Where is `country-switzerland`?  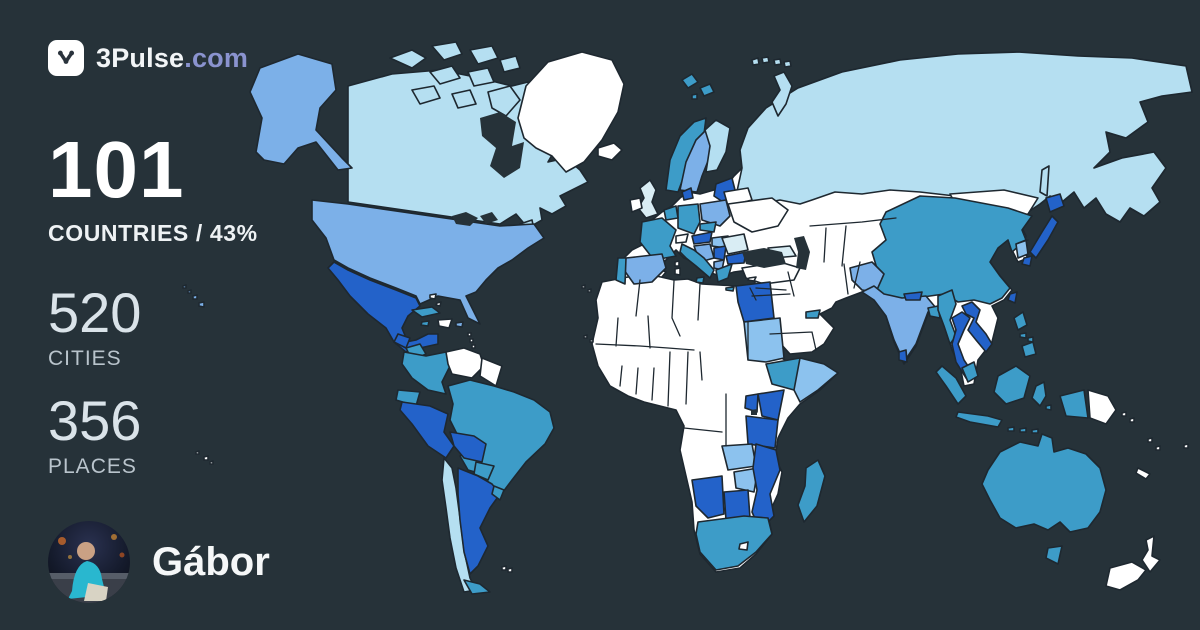
country-switzerland is located at coordinates (682, 238).